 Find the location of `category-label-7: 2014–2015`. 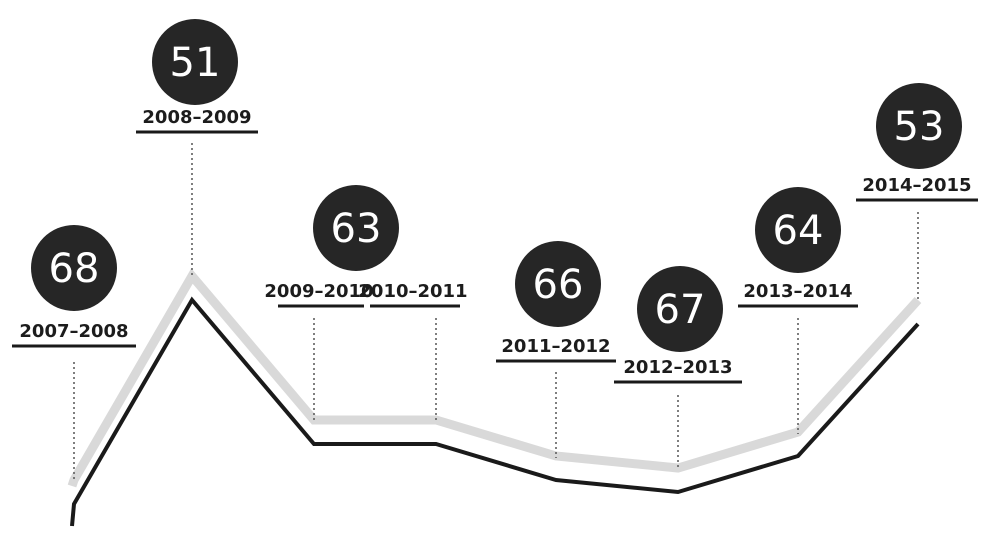

category-label-7: 2014–2015 is located at coordinates (916, 185).